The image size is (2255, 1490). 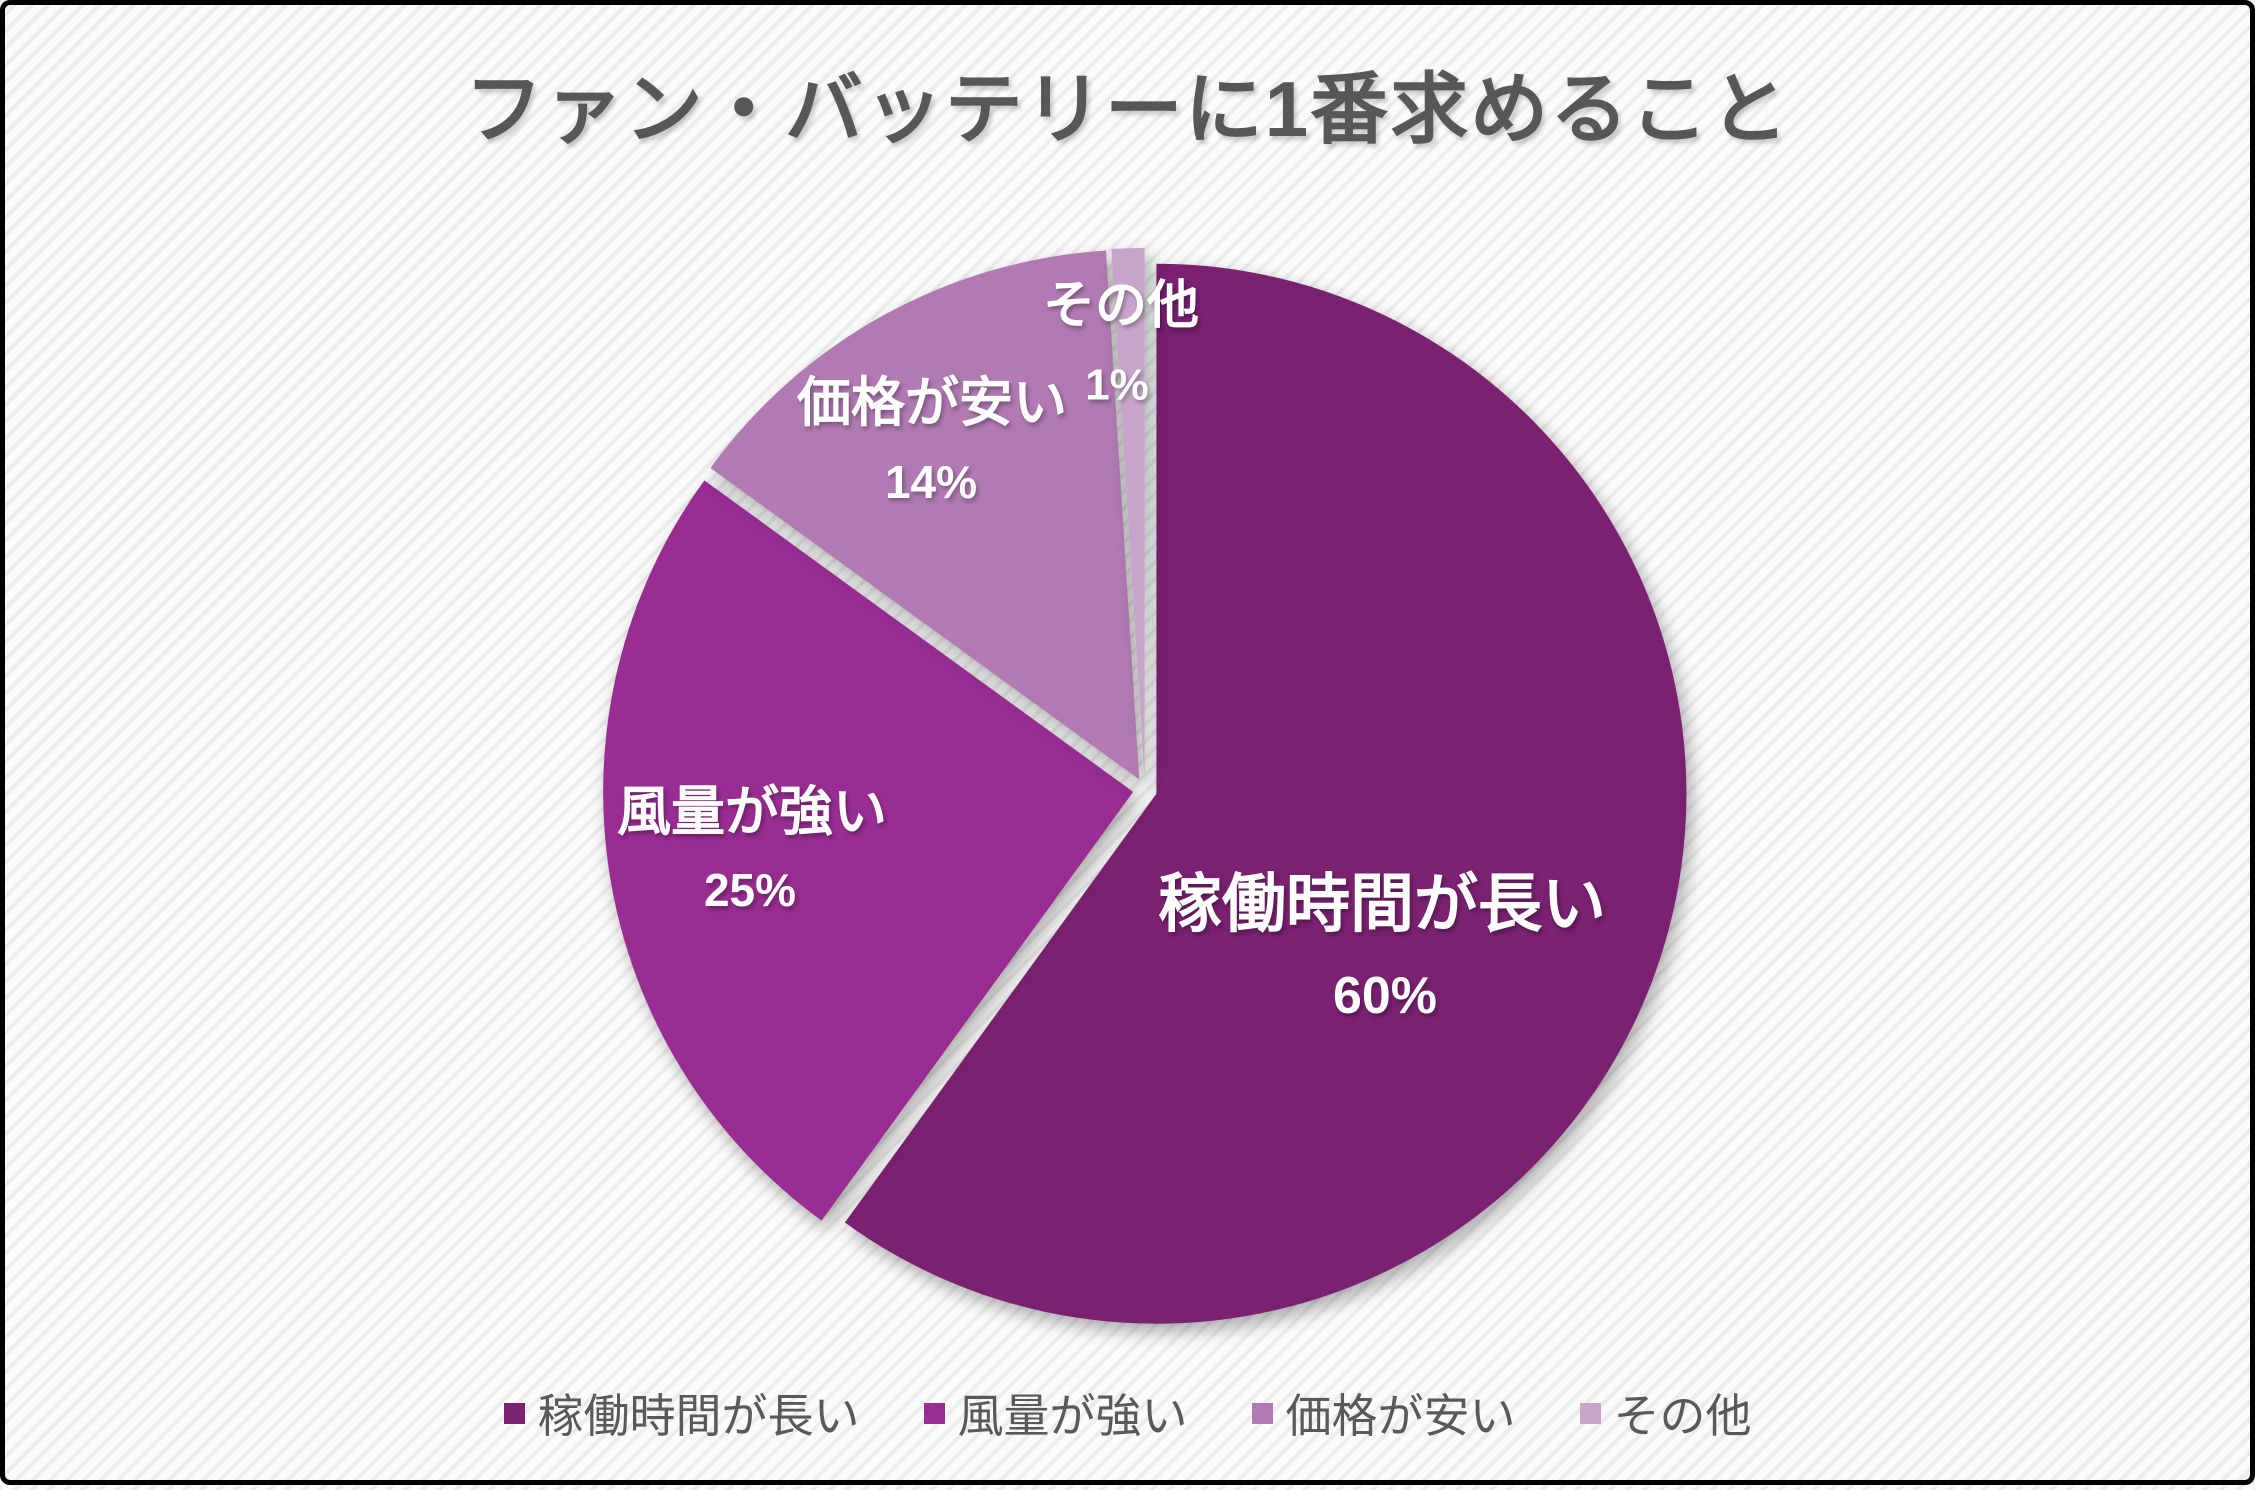 I want to click on legend-label: 風量が強い, so click(x=1072, y=1416).